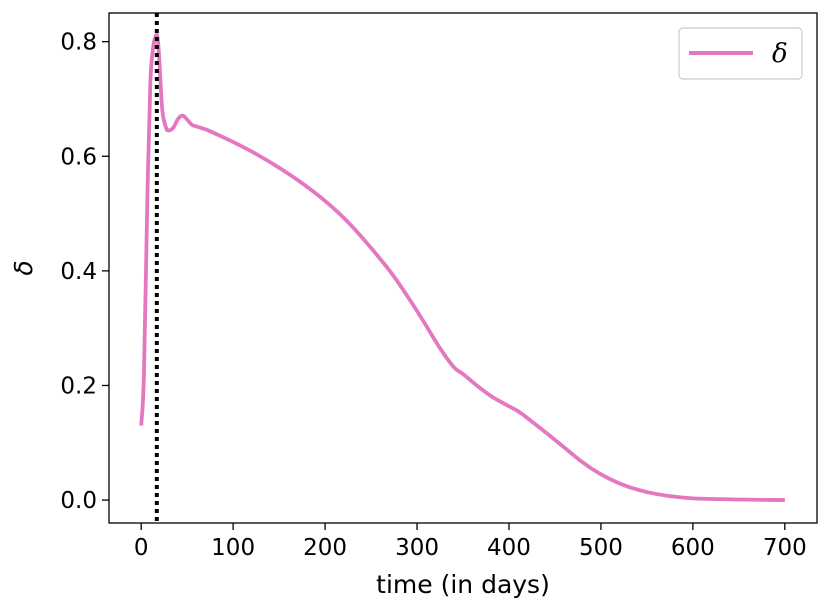 The image size is (831, 614). I want to click on x-axis-ticks: 0 100 200 300 400 500 600 700, so click(470, 542).